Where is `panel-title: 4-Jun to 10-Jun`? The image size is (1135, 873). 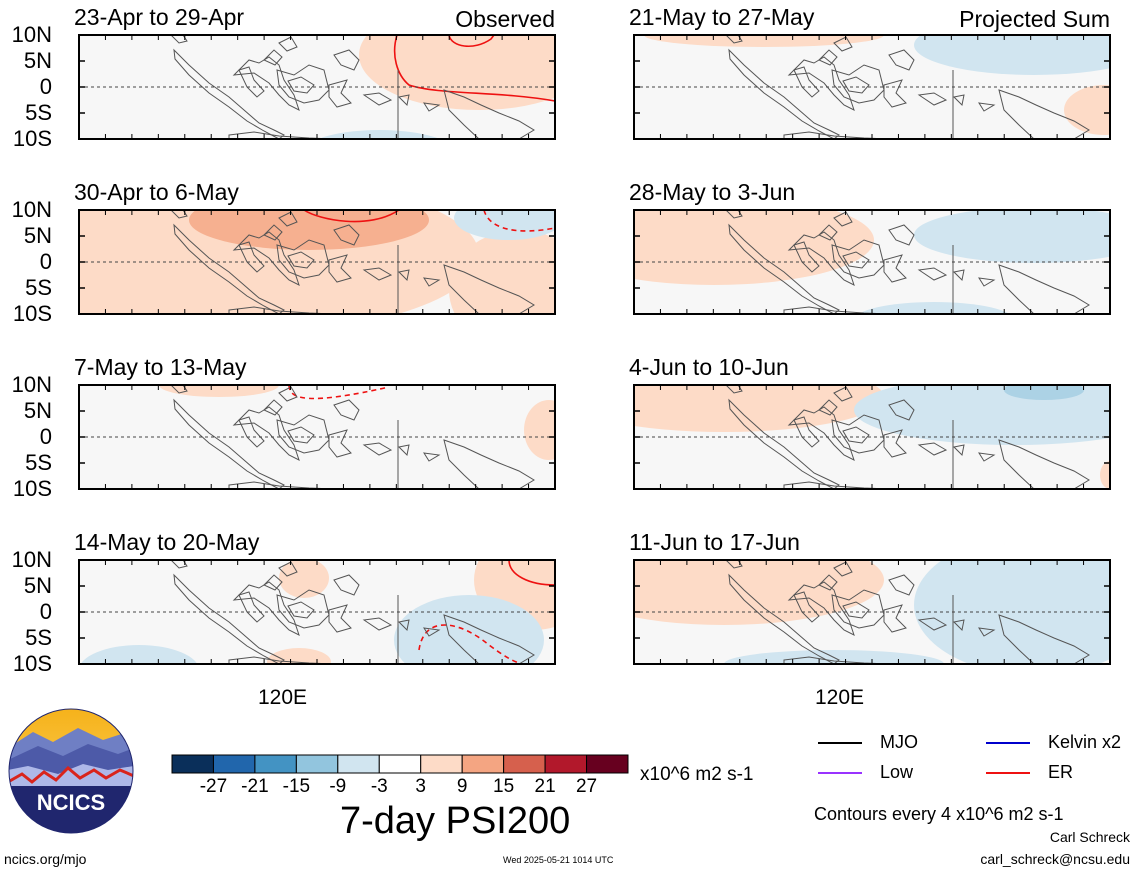 panel-title: 4-Jun to 10-Jun is located at coordinates (709, 367).